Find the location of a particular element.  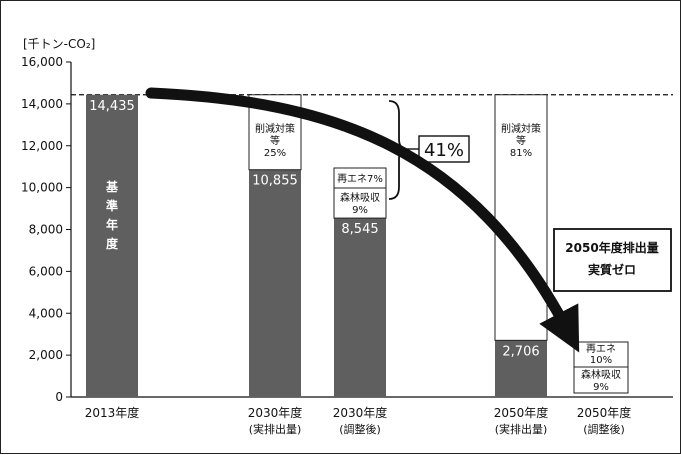

bar-value-label: 10,855 is located at coordinates (275, 181).